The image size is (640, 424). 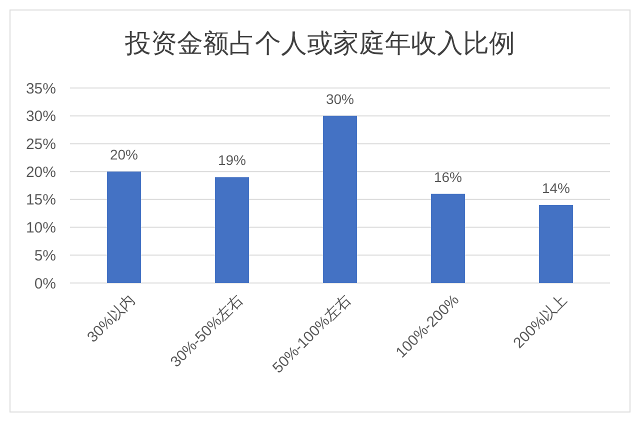 I want to click on x-tick-label: 30%以内, so click(x=111, y=319).